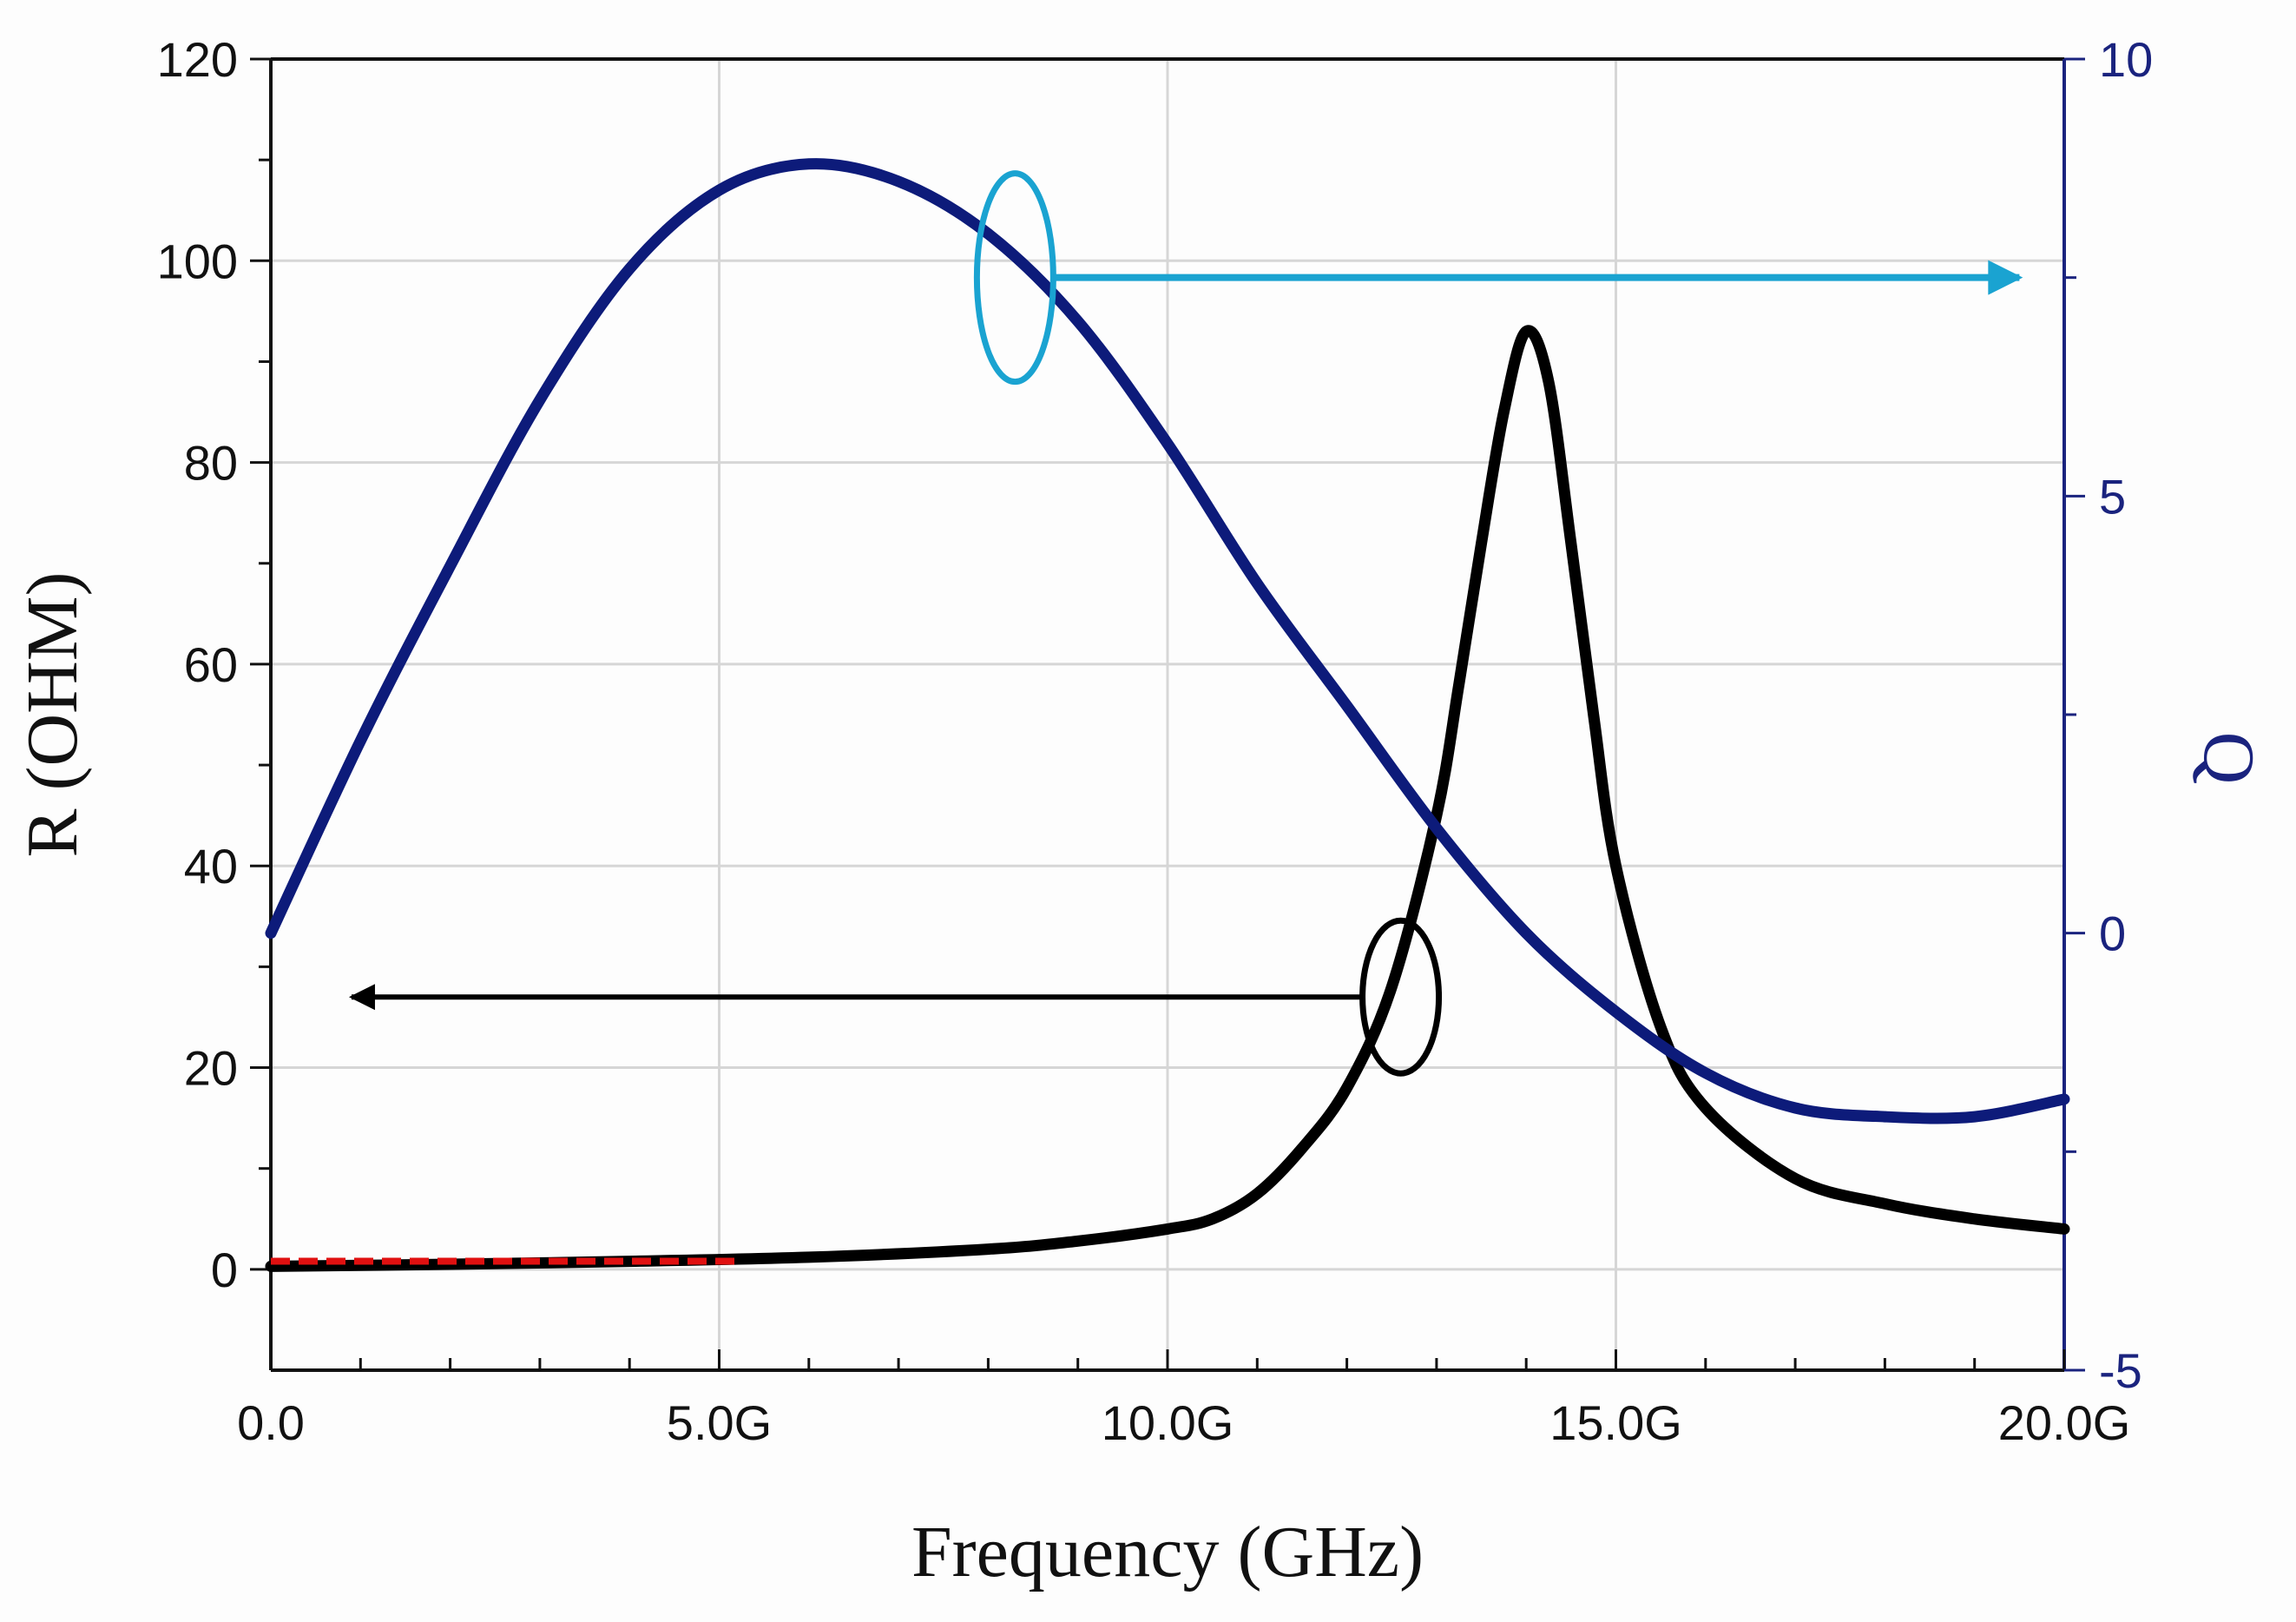 The width and height of the screenshot is (2296, 1622). What do you see at coordinates (271, 1422) in the screenshot?
I see `x-tick-label: 0.0` at bounding box center [271, 1422].